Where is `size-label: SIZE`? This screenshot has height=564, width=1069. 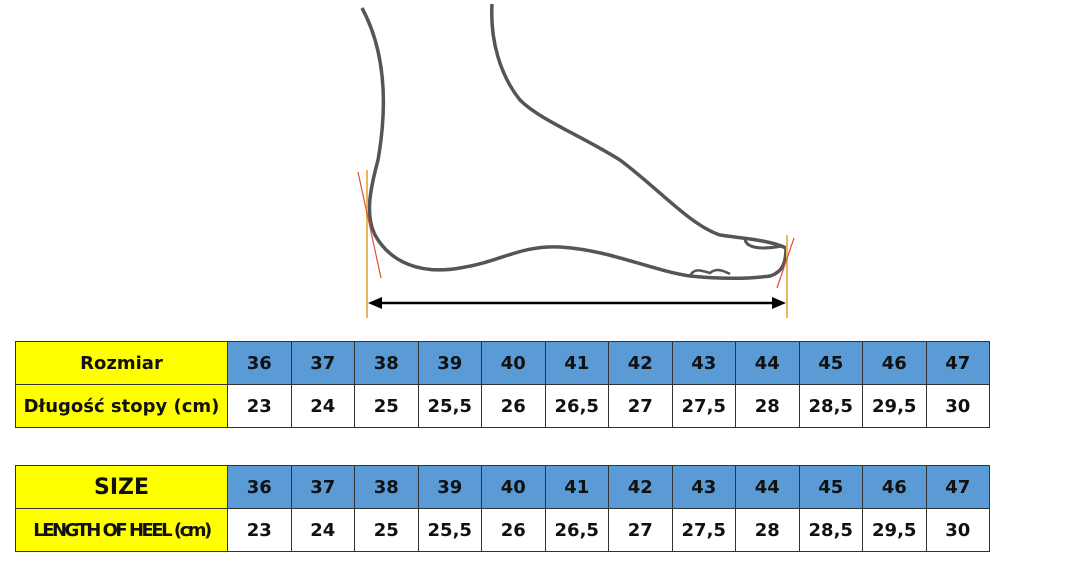
size-label: SIZE is located at coordinates (121, 487).